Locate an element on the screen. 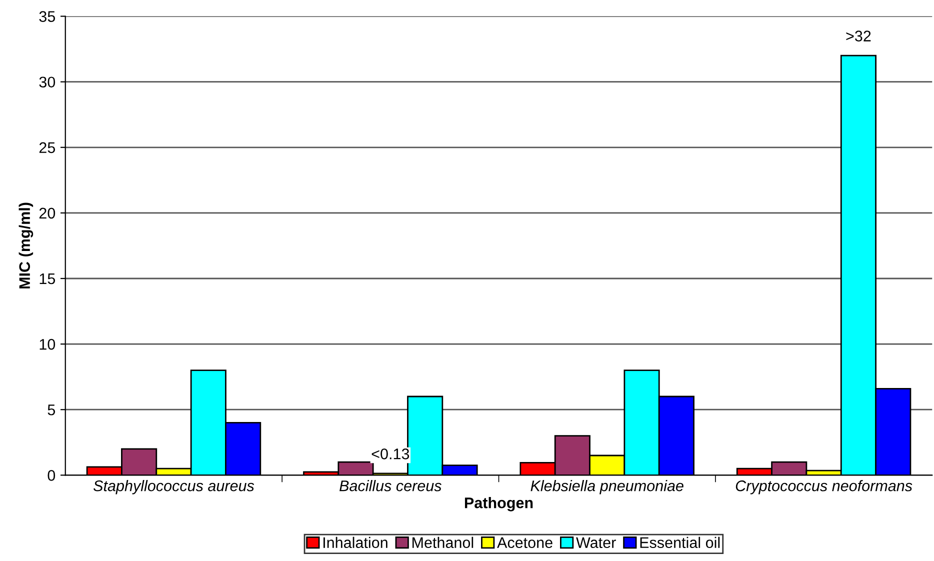 This screenshot has width=934, height=561. x-tick-label: Bacillus cereus is located at coordinates (391, 486).